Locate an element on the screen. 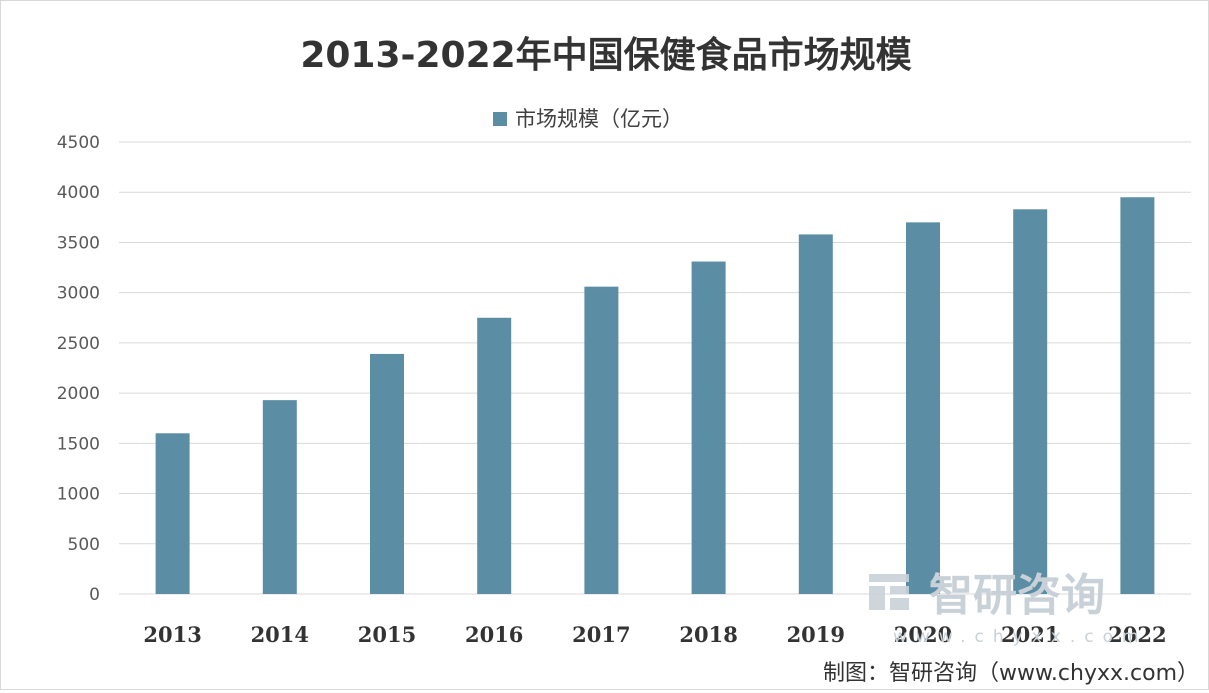 Image resolution: width=1209 pixels, height=693 pixels. x-tick-label: 2021 is located at coordinates (1030, 634).